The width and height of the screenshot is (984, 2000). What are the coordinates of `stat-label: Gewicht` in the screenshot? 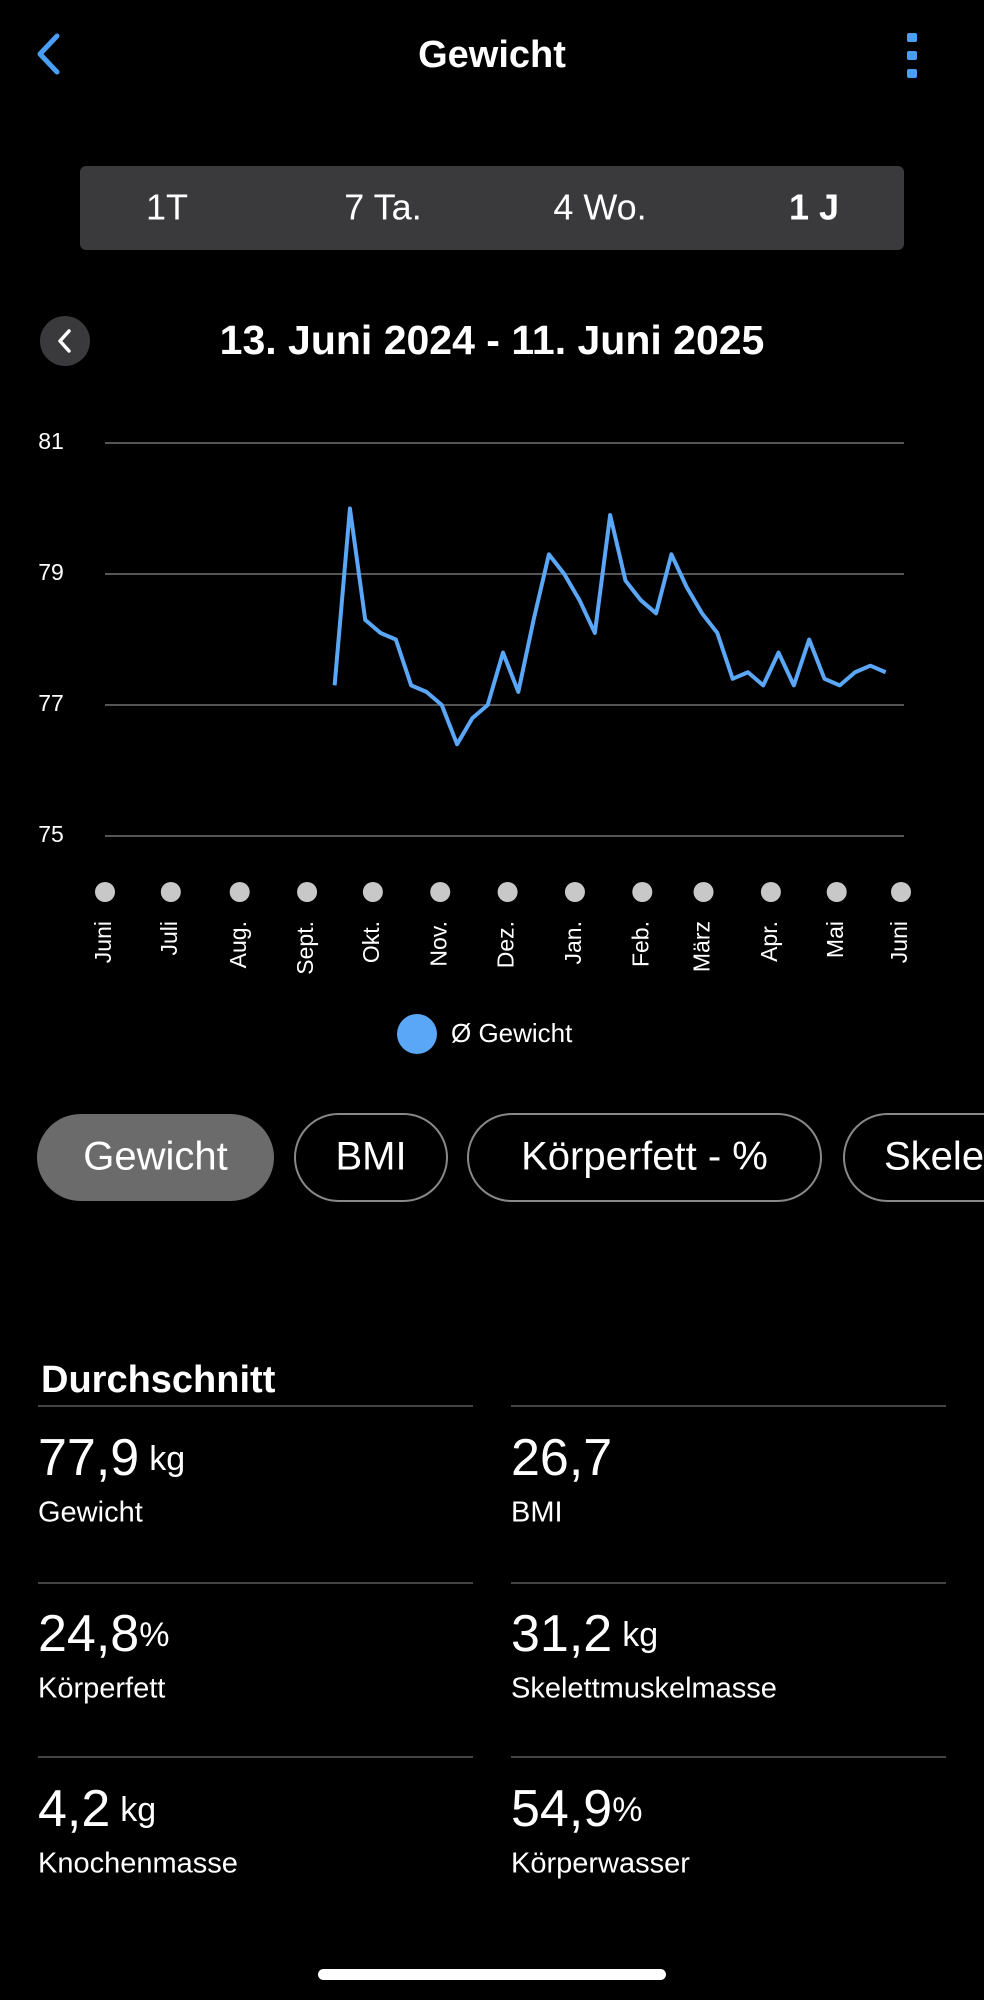 It's located at (90, 1513).